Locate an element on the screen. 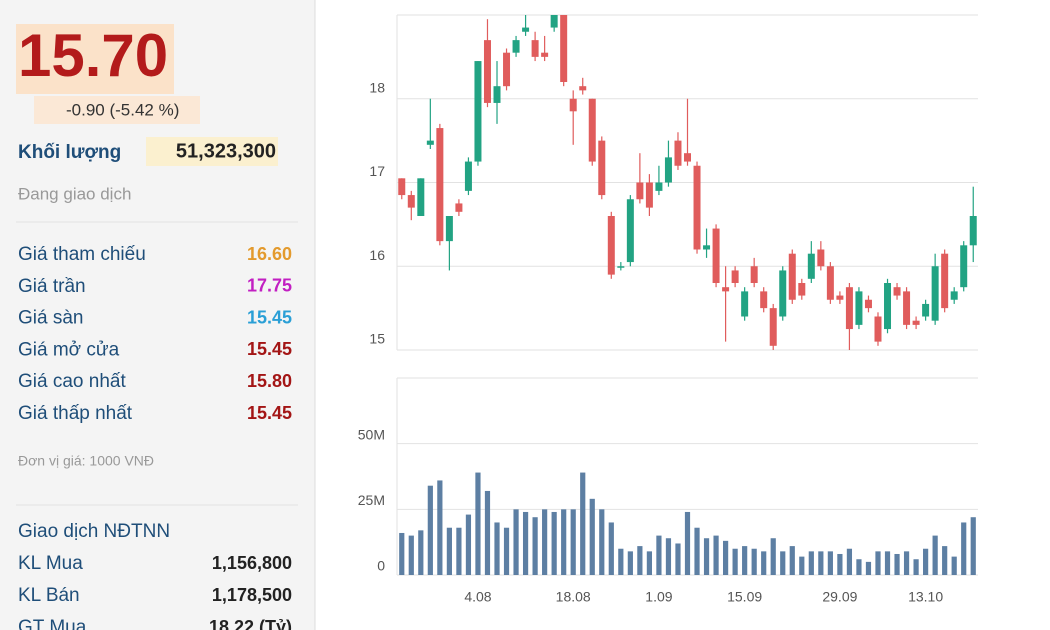 The height and width of the screenshot is (630, 1050). row-value: 15.45 is located at coordinates (269, 413).